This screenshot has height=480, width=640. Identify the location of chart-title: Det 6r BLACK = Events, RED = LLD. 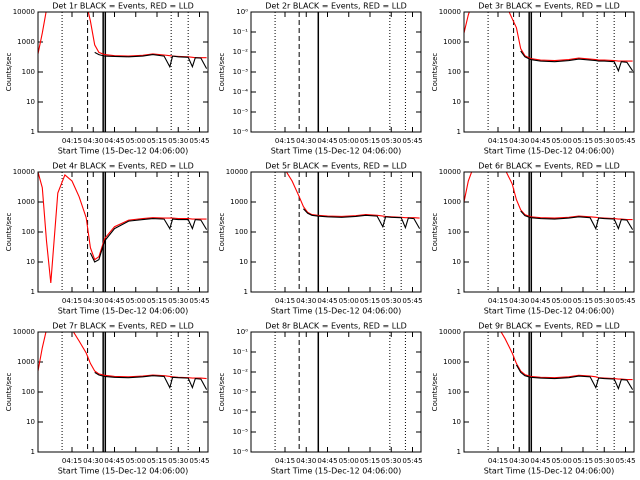
(549, 166).